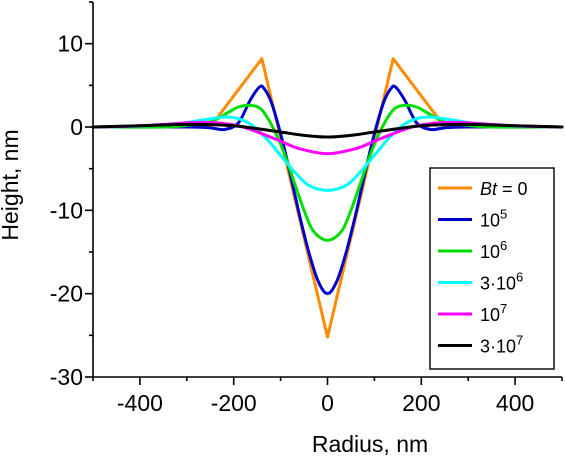  I want to click on y-tick-label: 10, so click(70, 44).